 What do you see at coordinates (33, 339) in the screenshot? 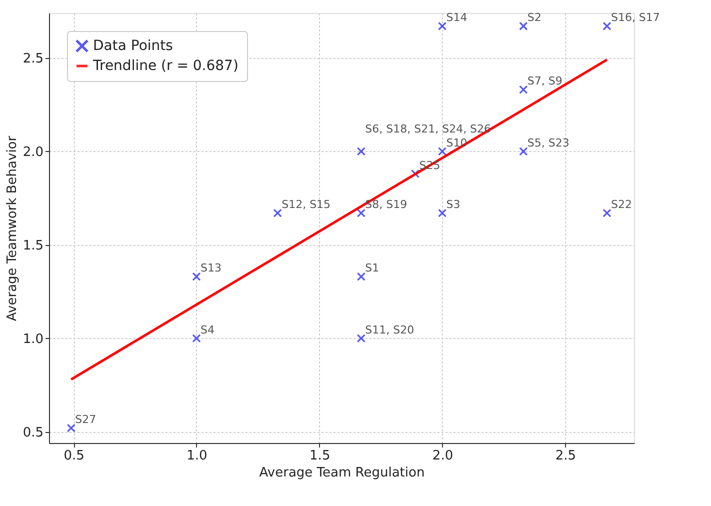
I see `y-tick-label: 1.0` at bounding box center [33, 339].